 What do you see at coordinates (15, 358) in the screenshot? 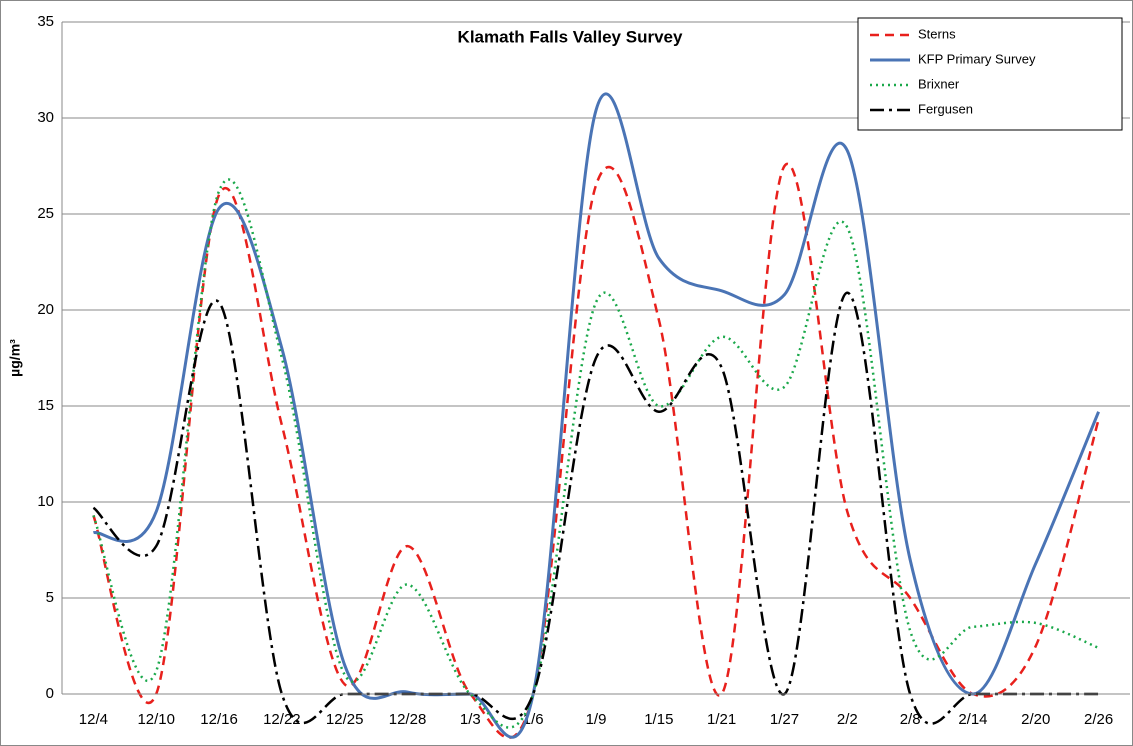
I see `y-axis-label: µg/m³` at bounding box center [15, 358].